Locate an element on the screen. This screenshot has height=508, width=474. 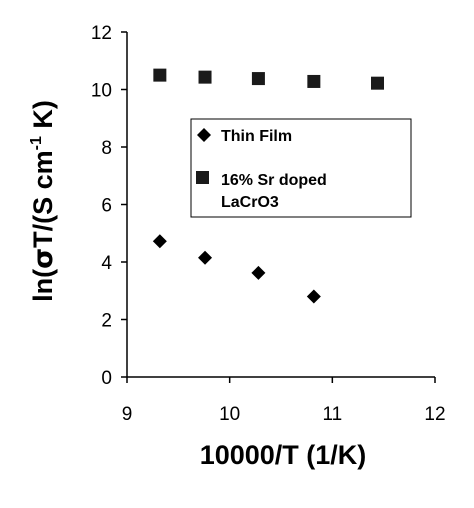
y-tick-label: 4 is located at coordinates (106, 263).